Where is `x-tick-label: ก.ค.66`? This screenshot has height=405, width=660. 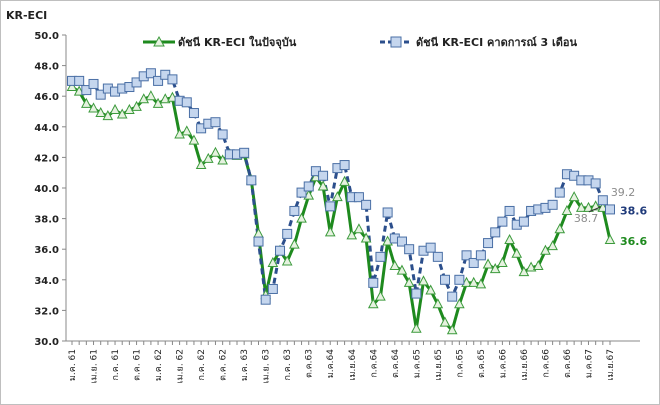 x-tick-label: ก.ค.66 is located at coordinates (546, 363).